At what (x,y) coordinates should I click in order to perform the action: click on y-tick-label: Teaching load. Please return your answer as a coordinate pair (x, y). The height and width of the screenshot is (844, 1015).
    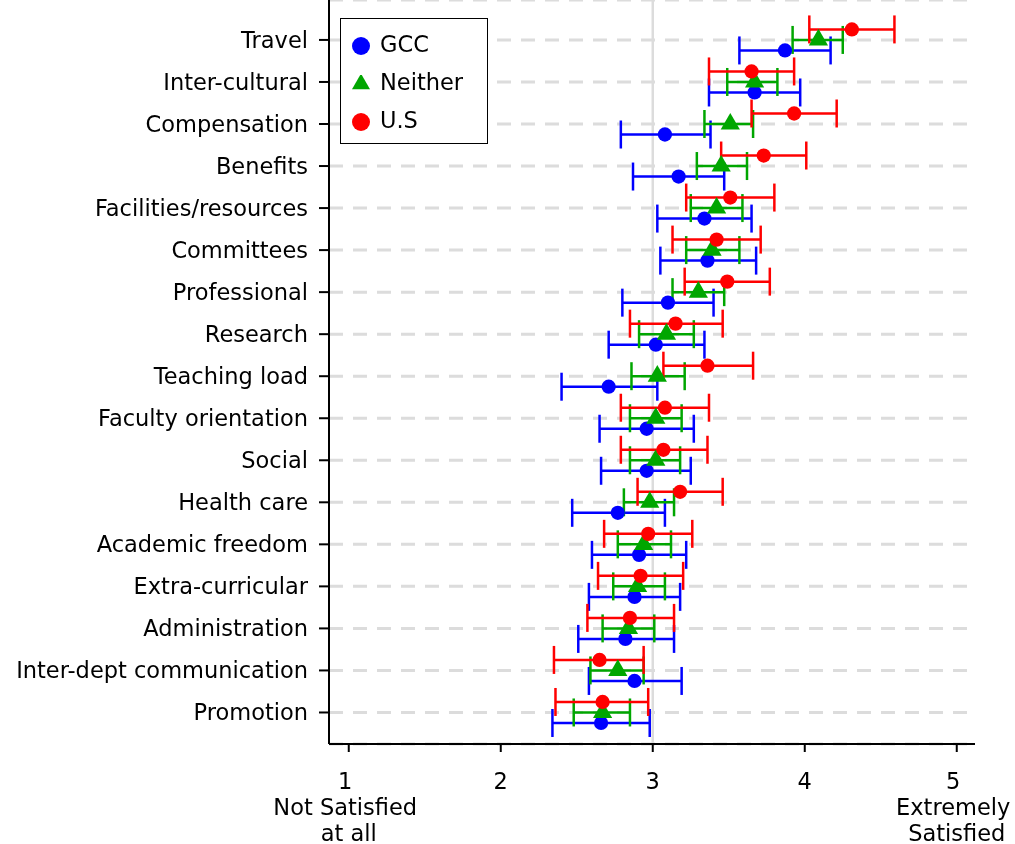
    Looking at the image, I should click on (230, 376).